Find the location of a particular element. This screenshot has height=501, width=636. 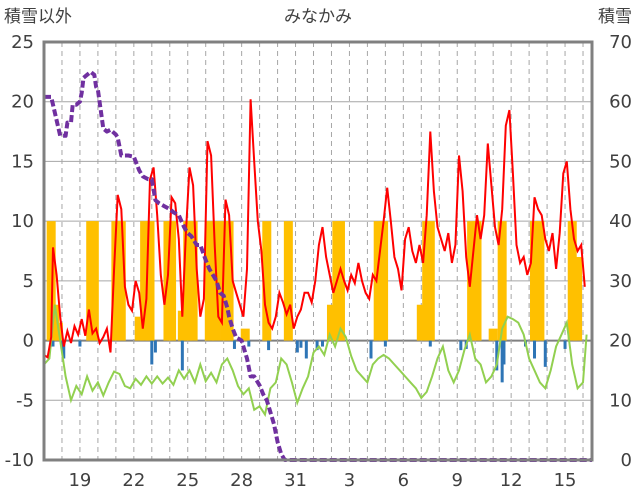

chart-title: みなかみ is located at coordinates (318, 17).